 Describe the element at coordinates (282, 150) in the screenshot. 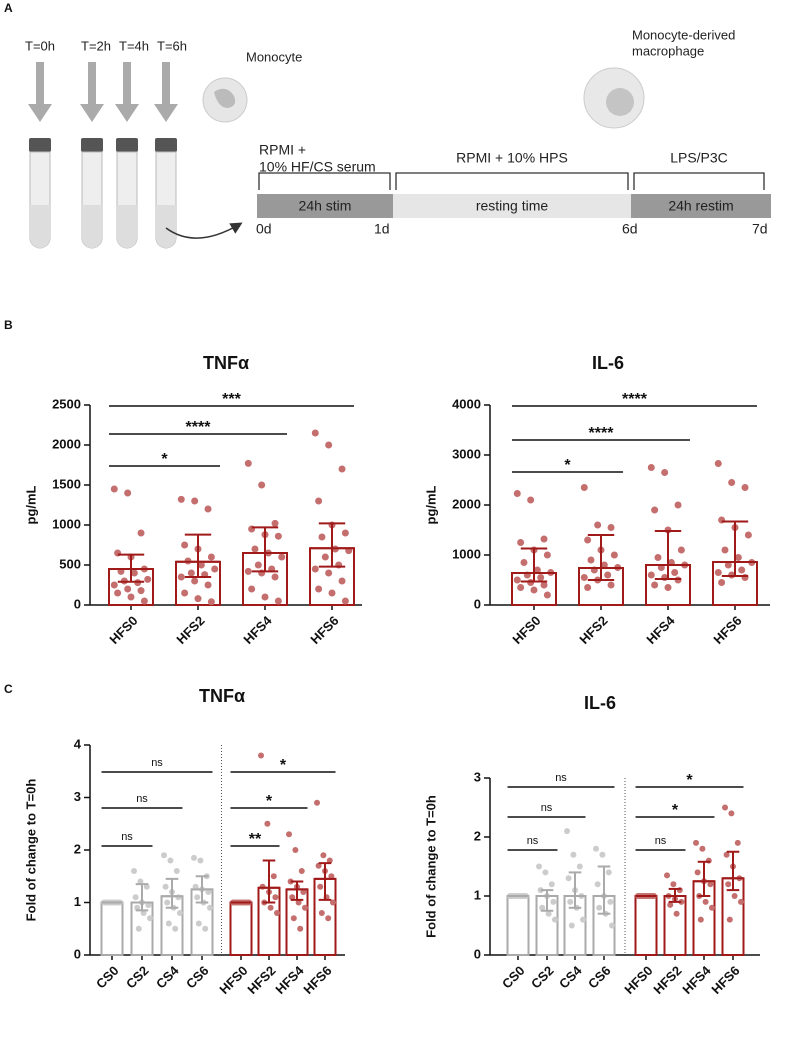

I see `medium-label: RPMI +` at that location.